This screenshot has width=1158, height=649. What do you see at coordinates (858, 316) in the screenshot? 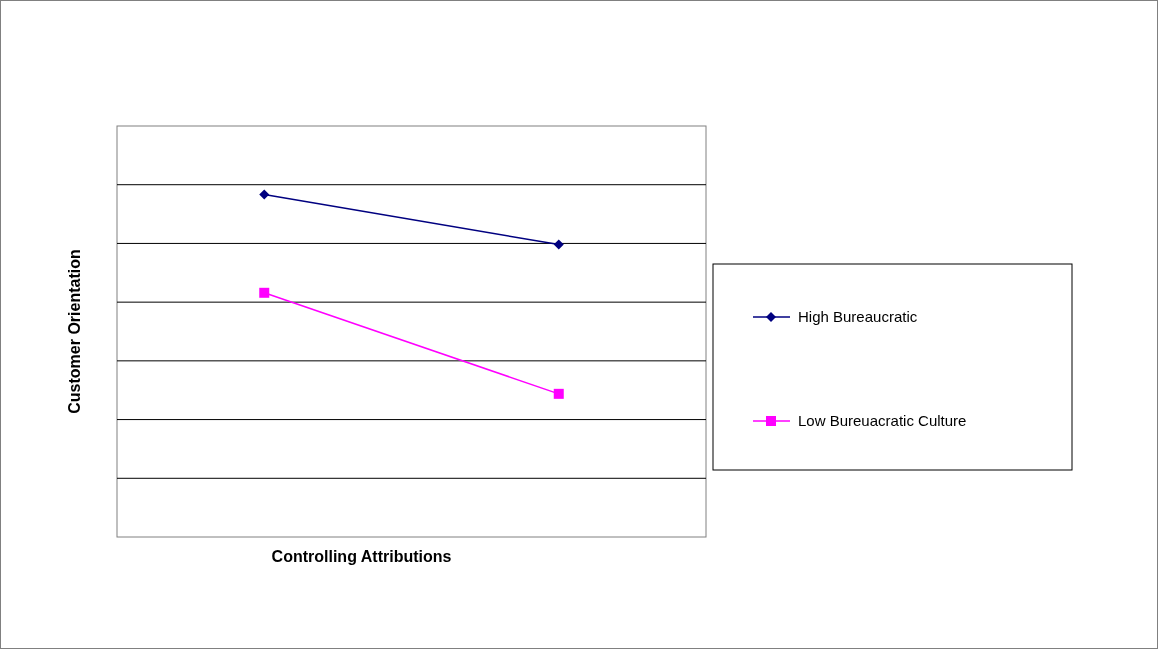
I see `legend-label: High Bureaucratic` at bounding box center [858, 316].